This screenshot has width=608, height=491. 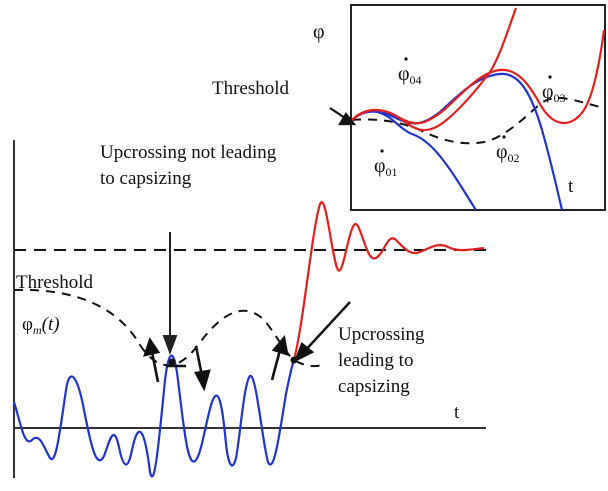 What do you see at coordinates (55, 282) in the screenshot?
I see `label-threshold-main: Threshold` at bounding box center [55, 282].